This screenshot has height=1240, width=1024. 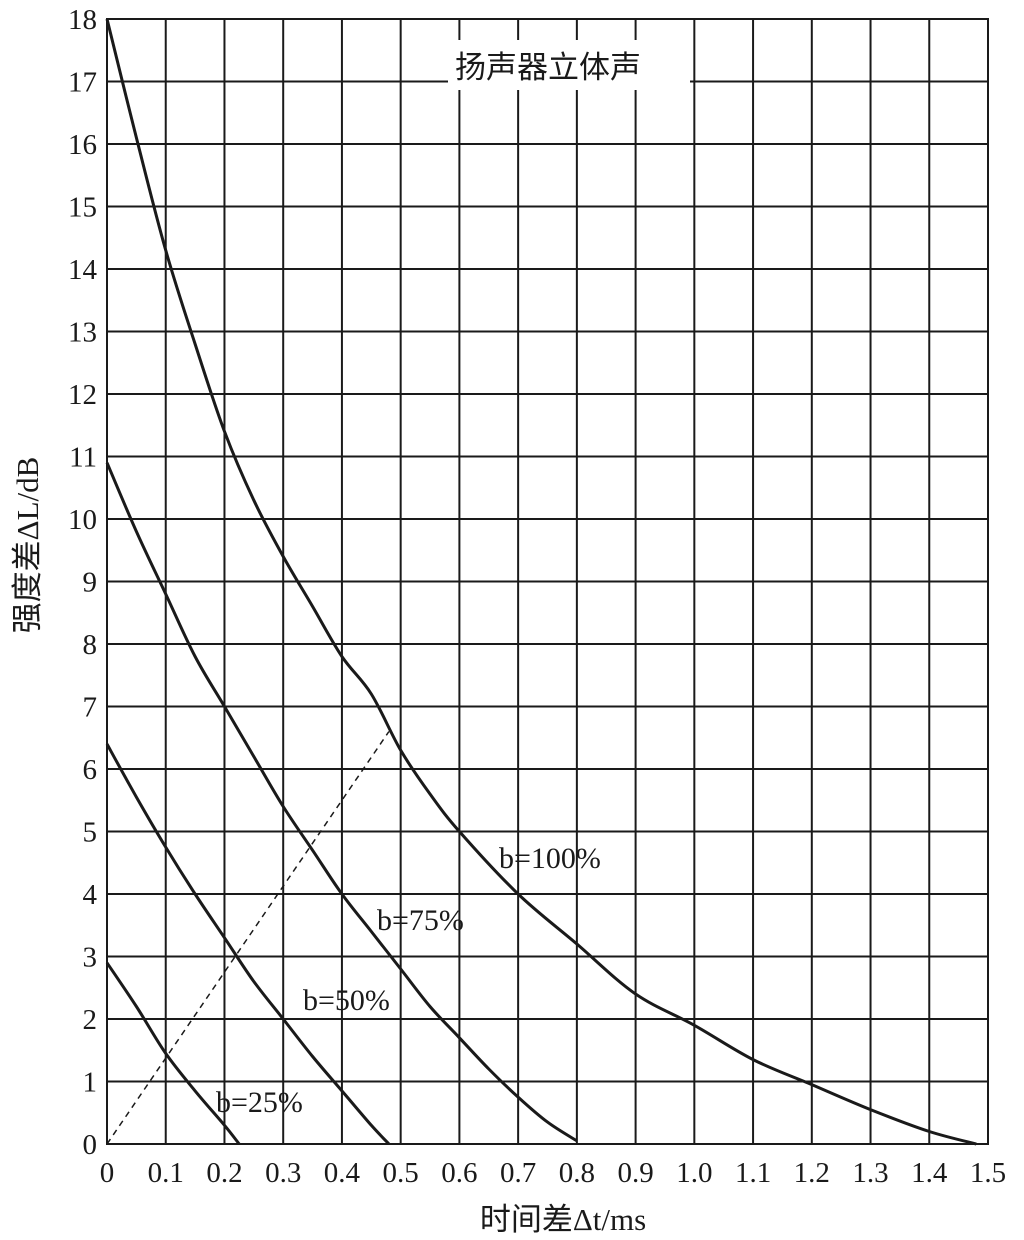 What do you see at coordinates (563, 1219) in the screenshot?
I see `x-axis-title: 时间差Δt/ms` at bounding box center [563, 1219].